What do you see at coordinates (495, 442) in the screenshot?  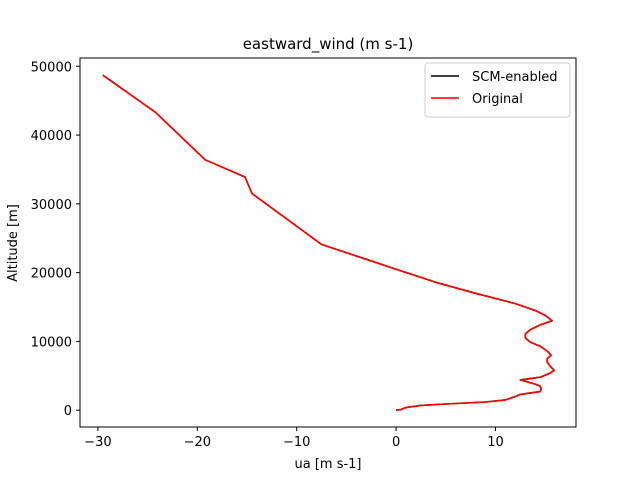 I see `x-tick-label: 10` at bounding box center [495, 442].